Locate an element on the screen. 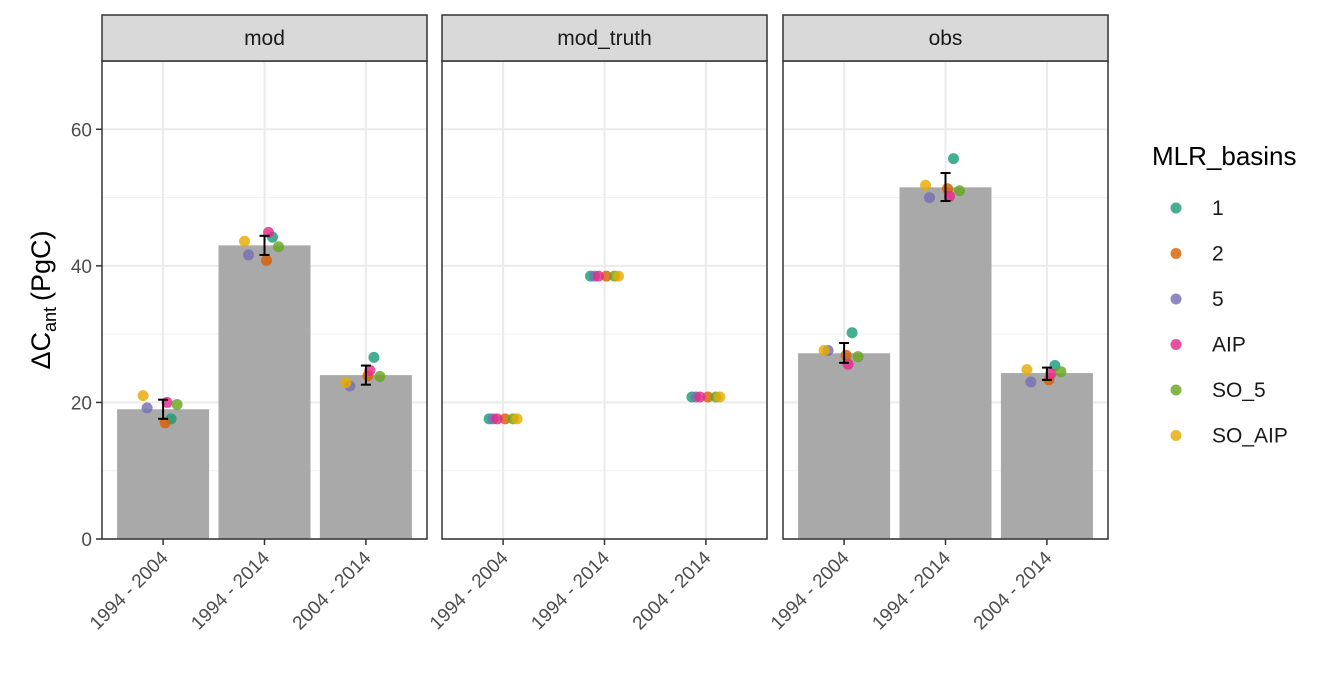  legend: MLR_basins 1 2 5 AIP SO_5 SO_AIP is located at coordinates (1224, 294).